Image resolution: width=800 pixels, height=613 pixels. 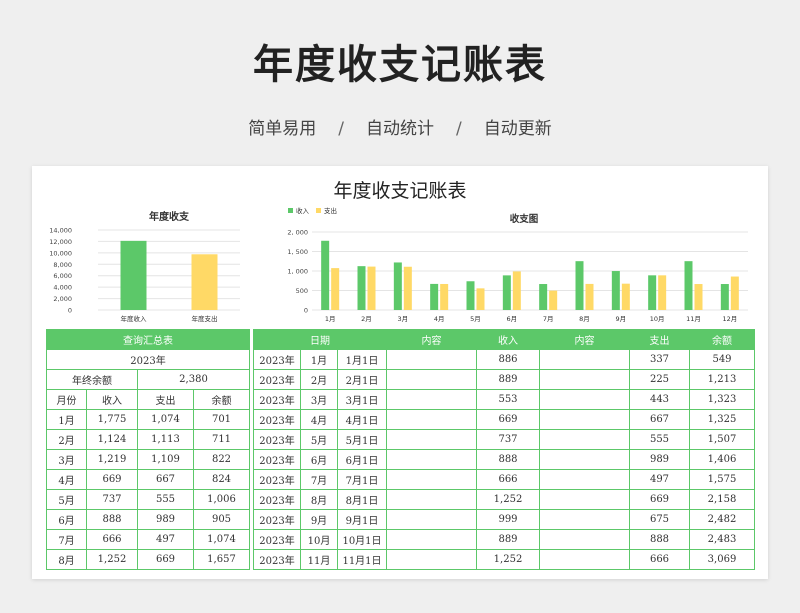 I want to click on summary-cell: 1,109, so click(x=165, y=459).